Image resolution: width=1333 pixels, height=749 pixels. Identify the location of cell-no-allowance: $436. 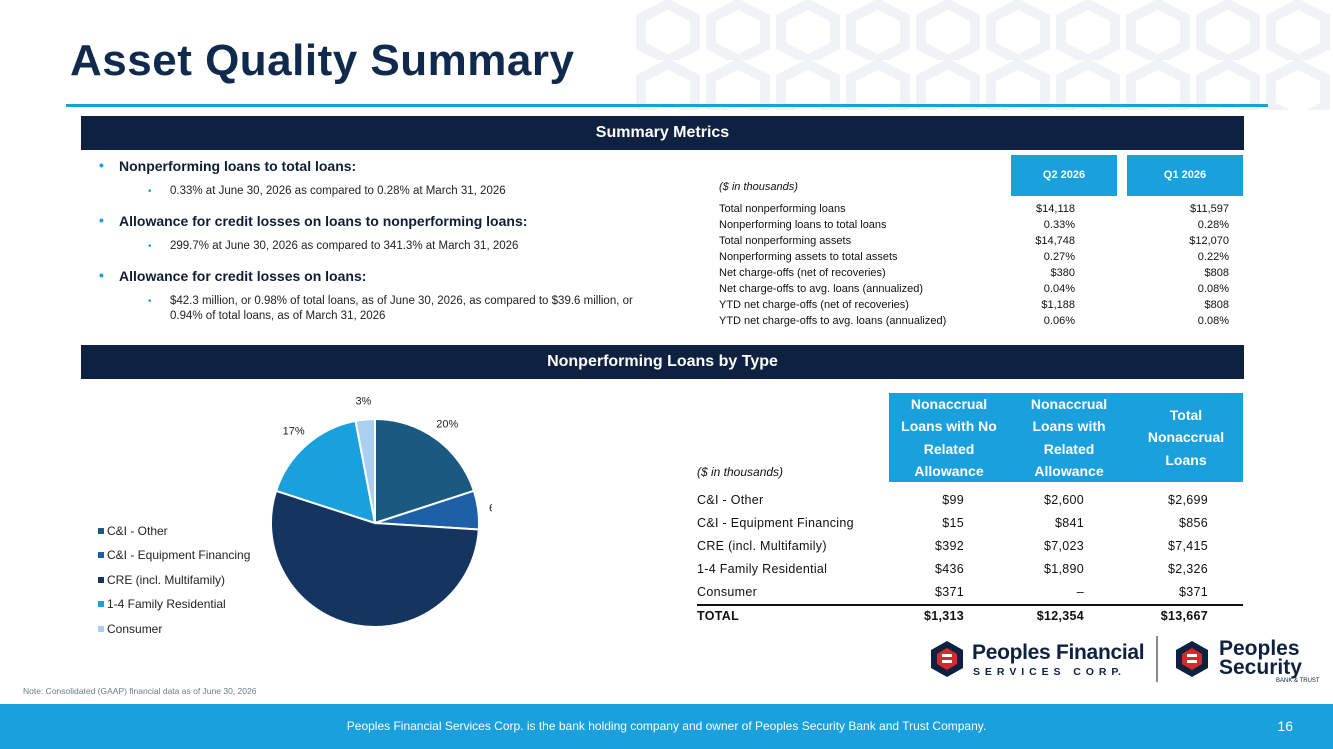
(949, 569).